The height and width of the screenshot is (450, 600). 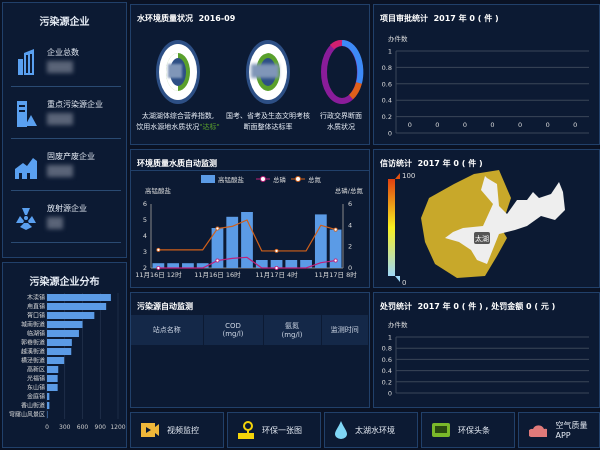 What do you see at coordinates (246, 430) in the screenshot?
I see `map-pin-icon` at bounding box center [246, 430].